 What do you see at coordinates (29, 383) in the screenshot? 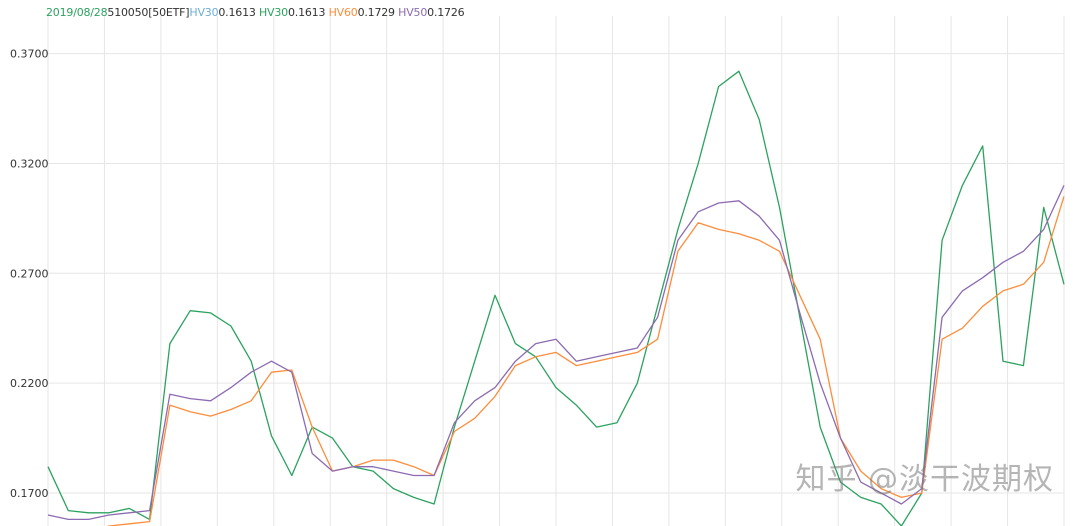
I see `y-tick-label: 0.2200` at bounding box center [29, 383].